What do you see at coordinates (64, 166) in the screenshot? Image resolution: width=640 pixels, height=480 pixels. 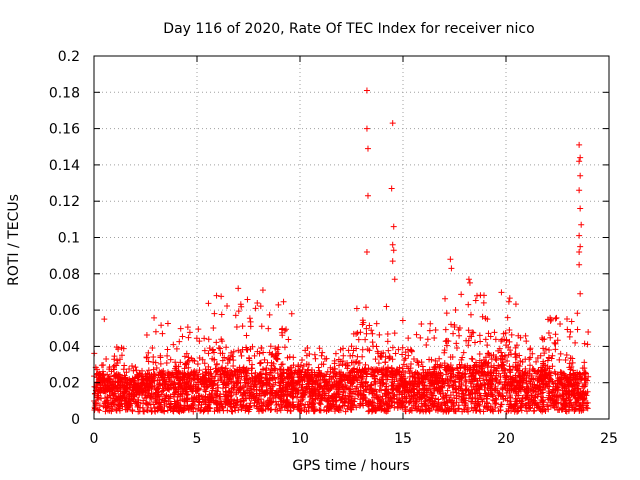 I see `y-tick-label: 0.14` at bounding box center [64, 166].